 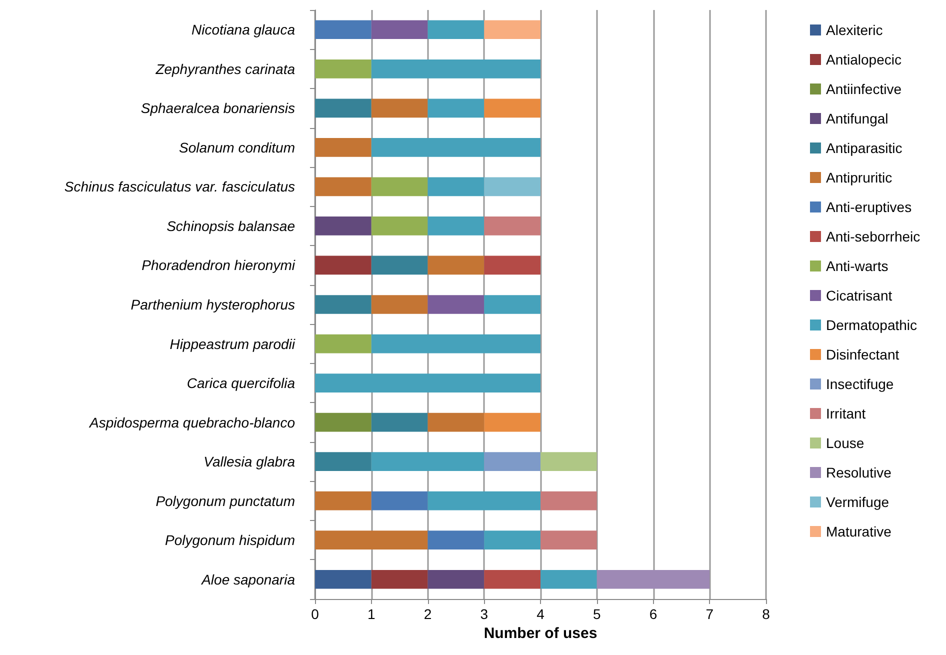 What do you see at coordinates (864, 60) in the screenshot?
I see `legend-label: Antialopecic` at bounding box center [864, 60].